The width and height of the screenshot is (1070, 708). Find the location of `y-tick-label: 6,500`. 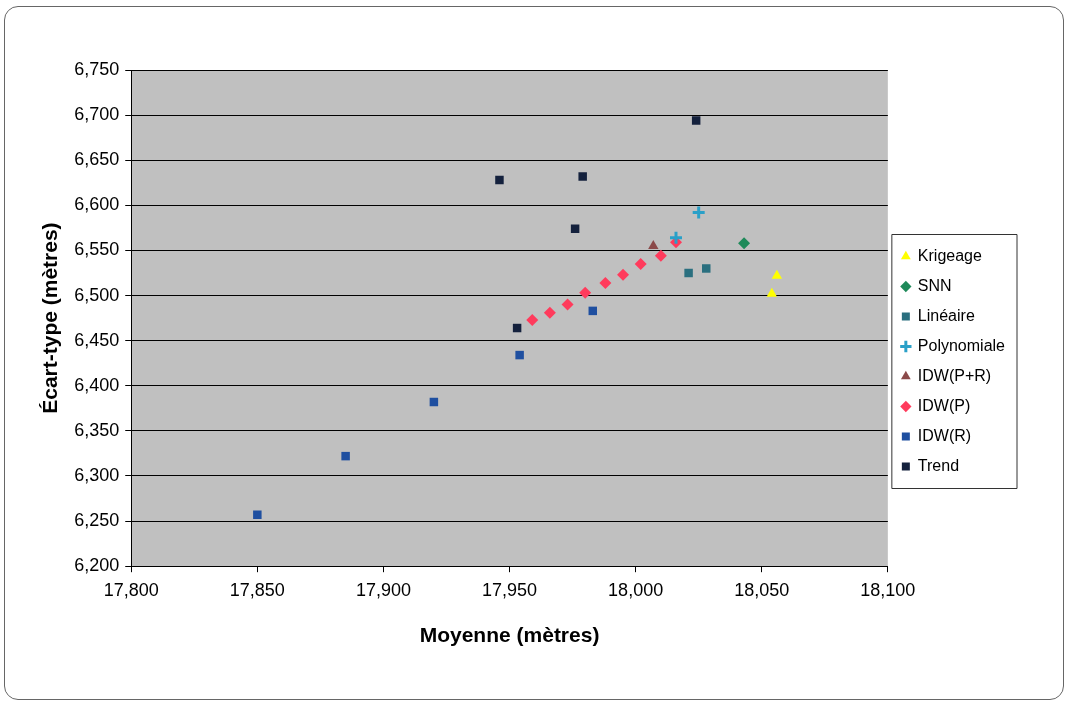

y-tick-label: 6,500 is located at coordinates (97, 294).